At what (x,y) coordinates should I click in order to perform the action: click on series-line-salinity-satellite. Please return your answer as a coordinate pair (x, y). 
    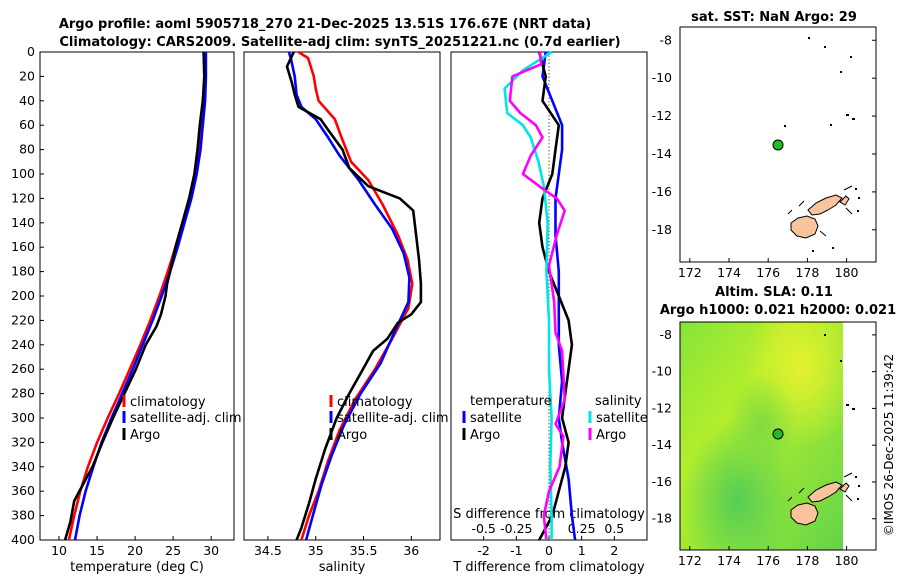
    Looking at the image, I should click on (528, 295).